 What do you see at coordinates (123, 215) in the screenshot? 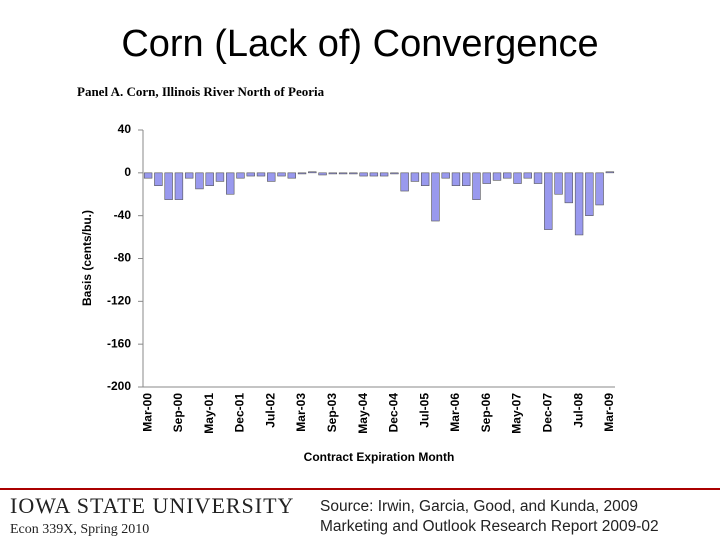
I see `y-tick-label: -40` at bounding box center [123, 215].